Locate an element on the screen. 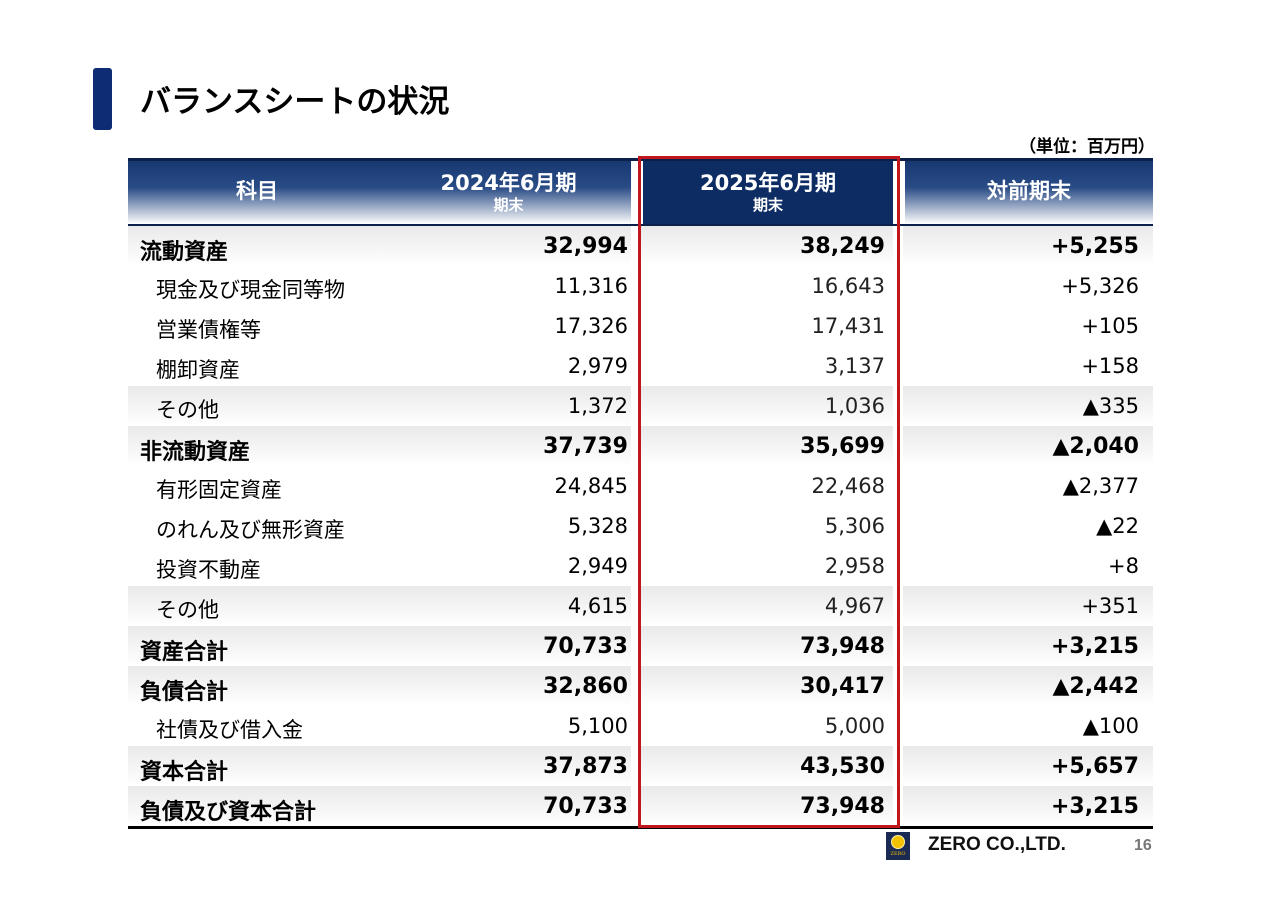  value-fy2024: 24,845 is located at coordinates (591, 486).